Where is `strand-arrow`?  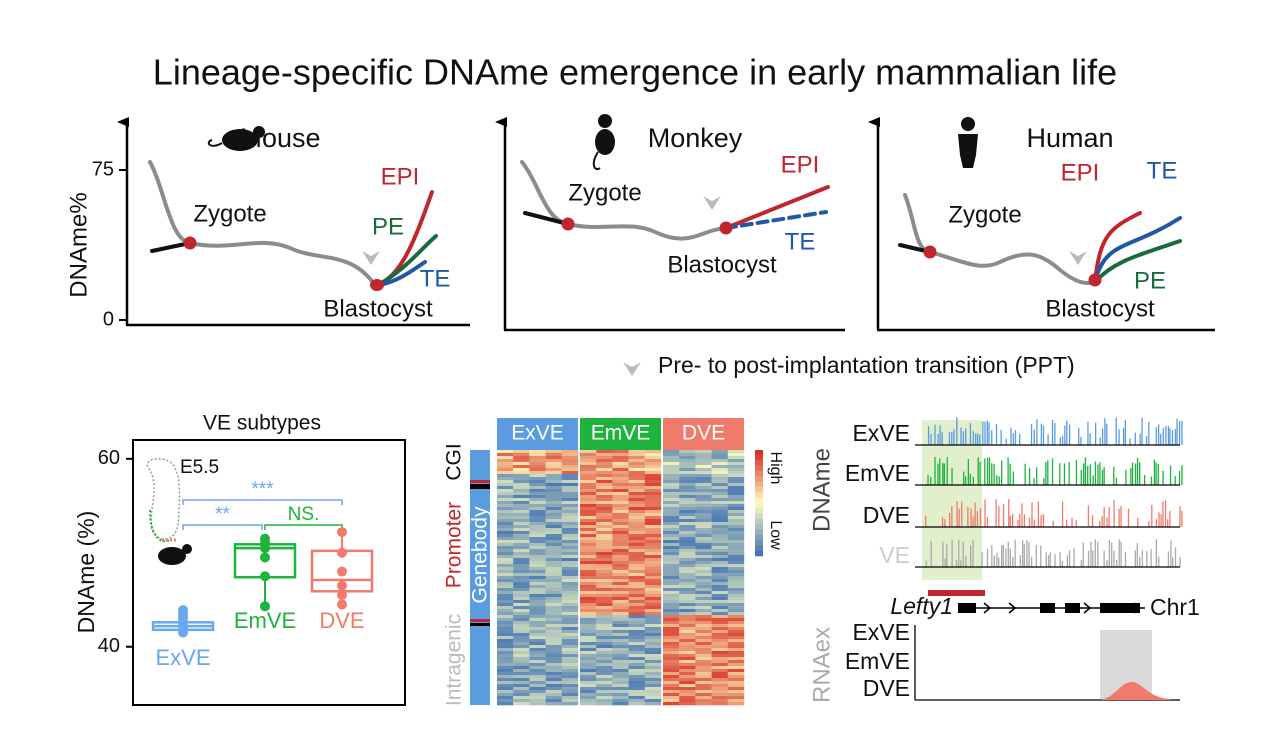
strand-arrow is located at coordinates (987, 608).